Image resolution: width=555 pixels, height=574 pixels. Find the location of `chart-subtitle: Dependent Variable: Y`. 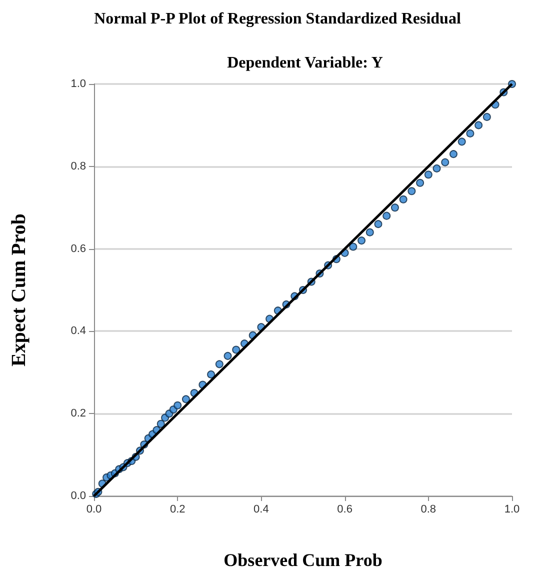

chart-subtitle: Dependent Variable: Y is located at coordinates (305, 63).